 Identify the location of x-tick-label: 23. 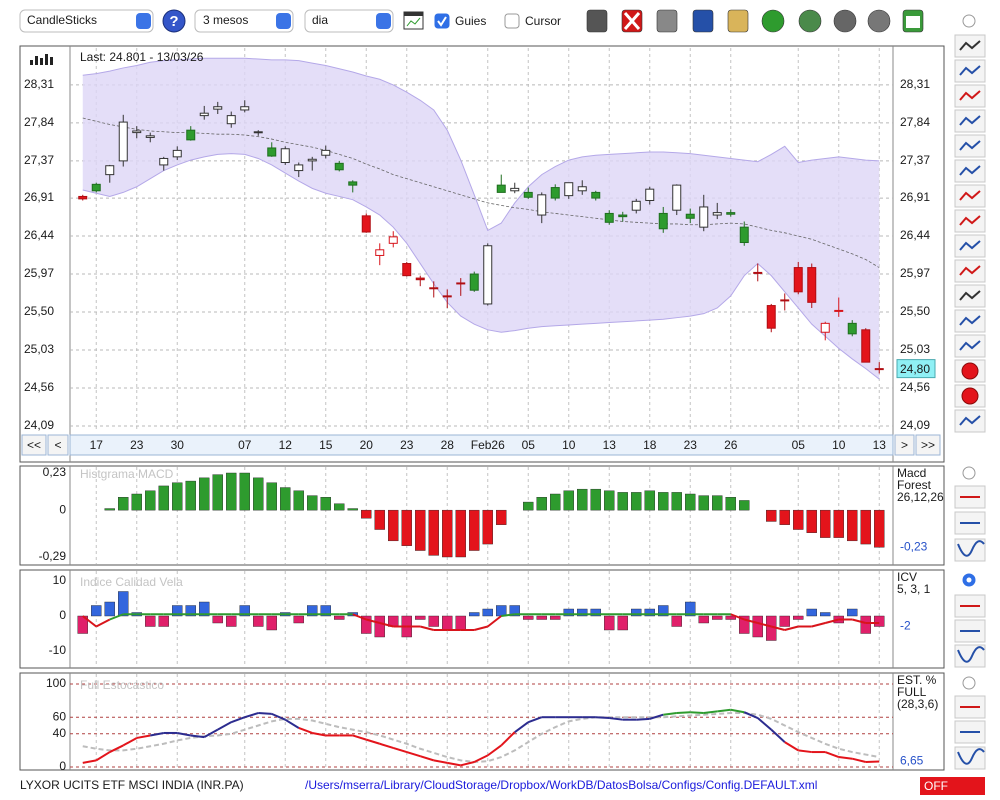
(407, 445).